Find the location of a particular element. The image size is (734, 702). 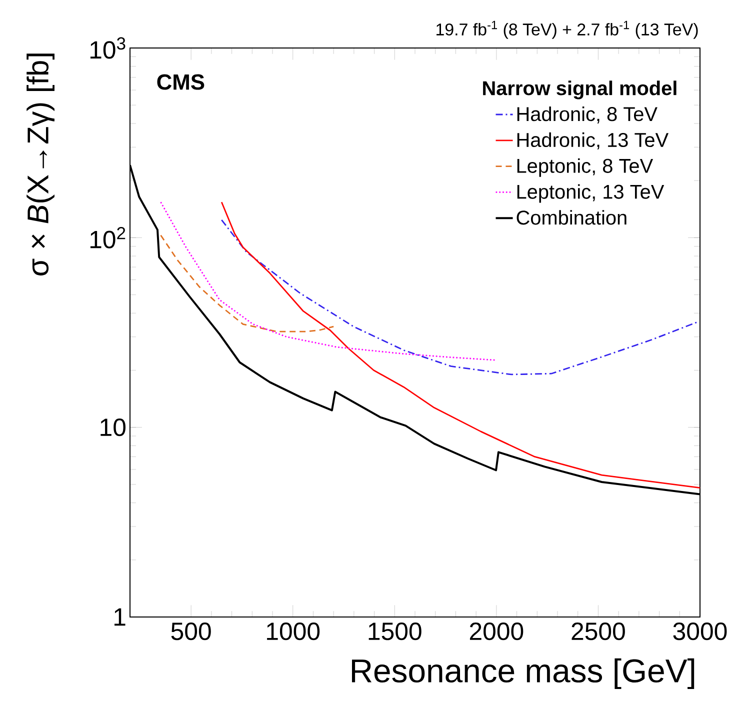

x-tick-label: 2500 is located at coordinates (598, 631).